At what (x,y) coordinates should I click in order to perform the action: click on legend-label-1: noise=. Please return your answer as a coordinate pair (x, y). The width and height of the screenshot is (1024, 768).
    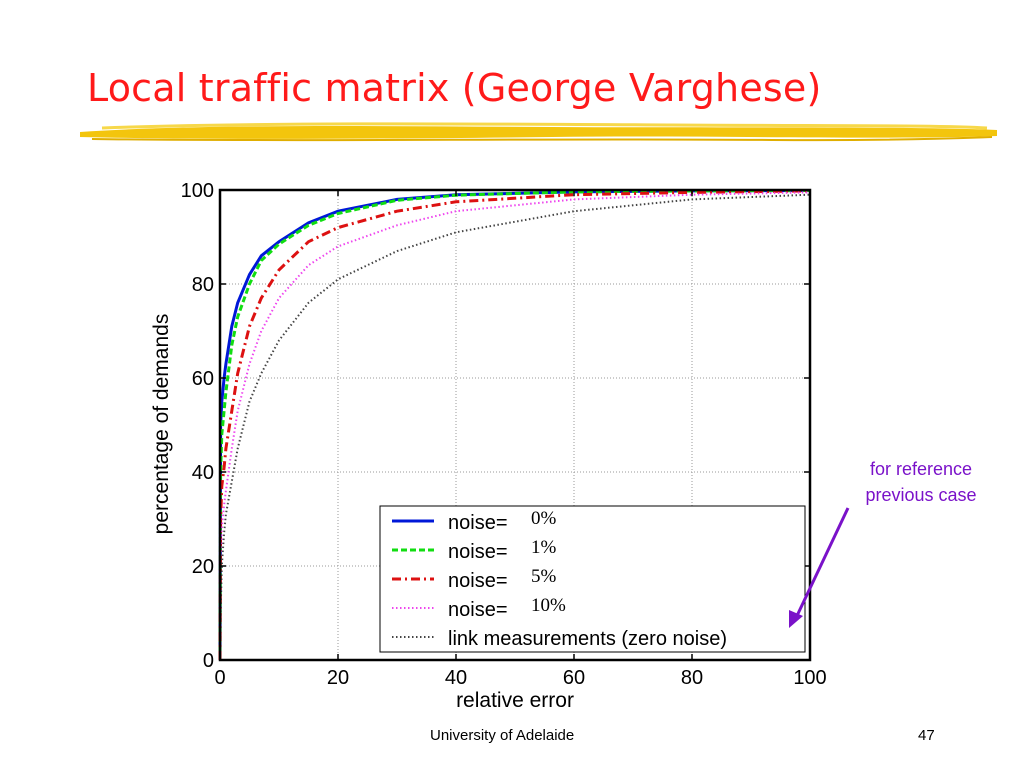
    Looking at the image, I should click on (478, 552).